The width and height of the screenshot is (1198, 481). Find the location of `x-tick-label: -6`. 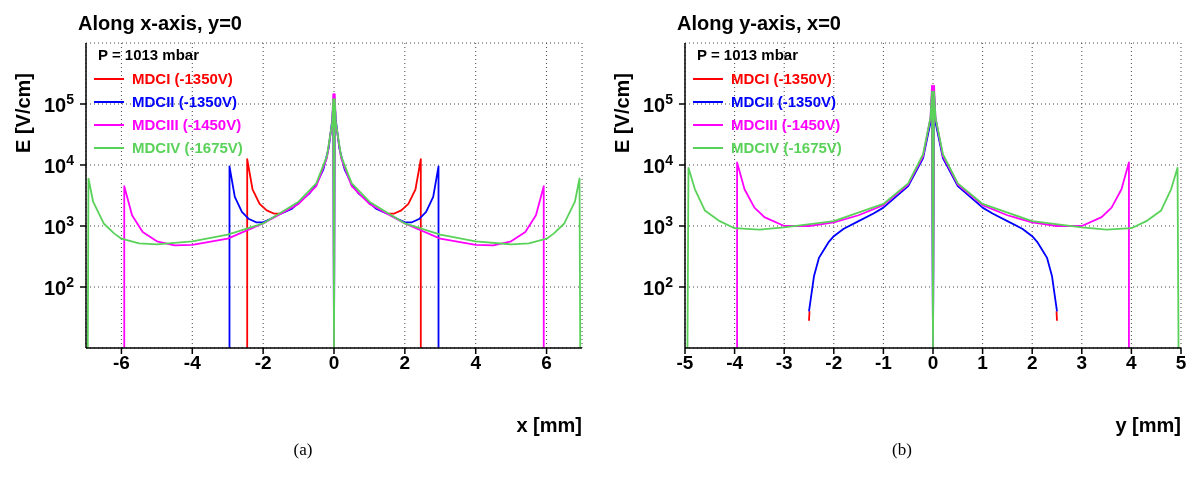

x-tick-label: -6 is located at coordinates (121, 363).